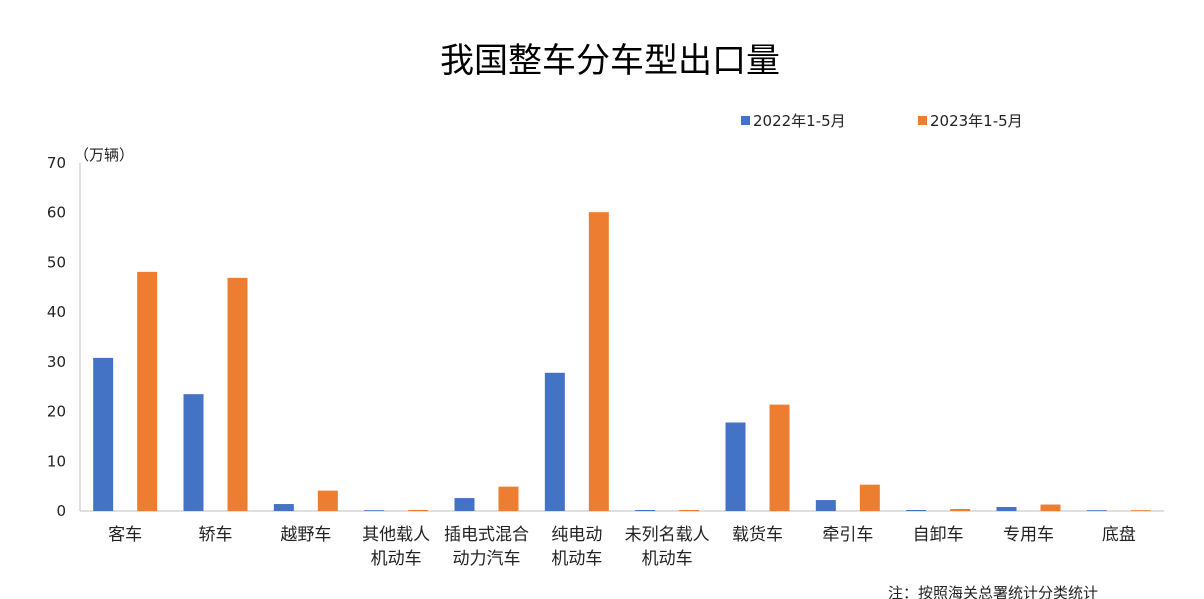 The height and width of the screenshot is (599, 1204). What do you see at coordinates (104, 155) in the screenshot?
I see `y-axis-unit-label: （万辆）` at bounding box center [104, 155].